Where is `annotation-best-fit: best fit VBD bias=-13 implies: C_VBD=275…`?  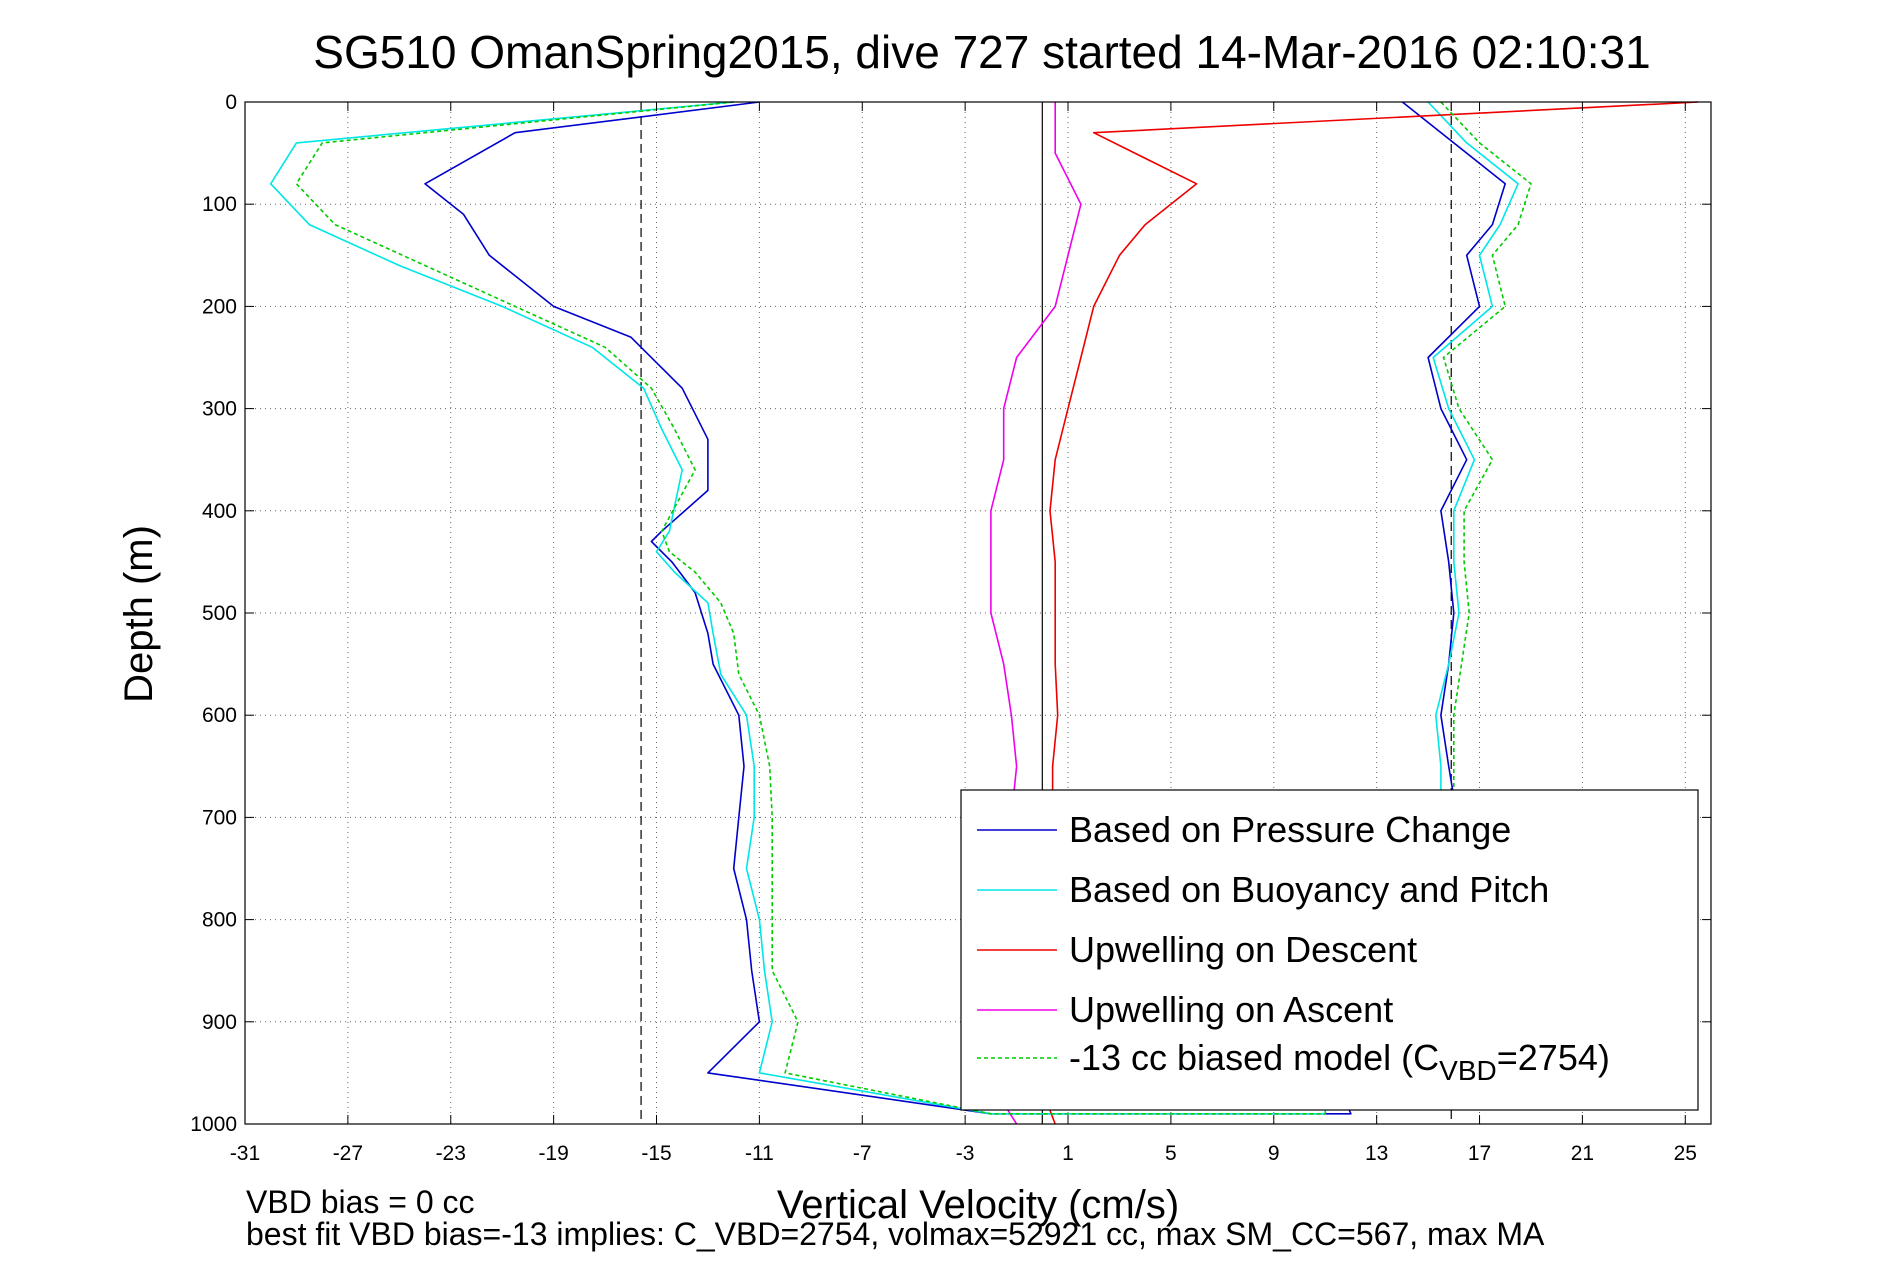 annotation-best-fit: best fit VBD bias=-13 implies: C_VBD=275… is located at coordinates (895, 1234).